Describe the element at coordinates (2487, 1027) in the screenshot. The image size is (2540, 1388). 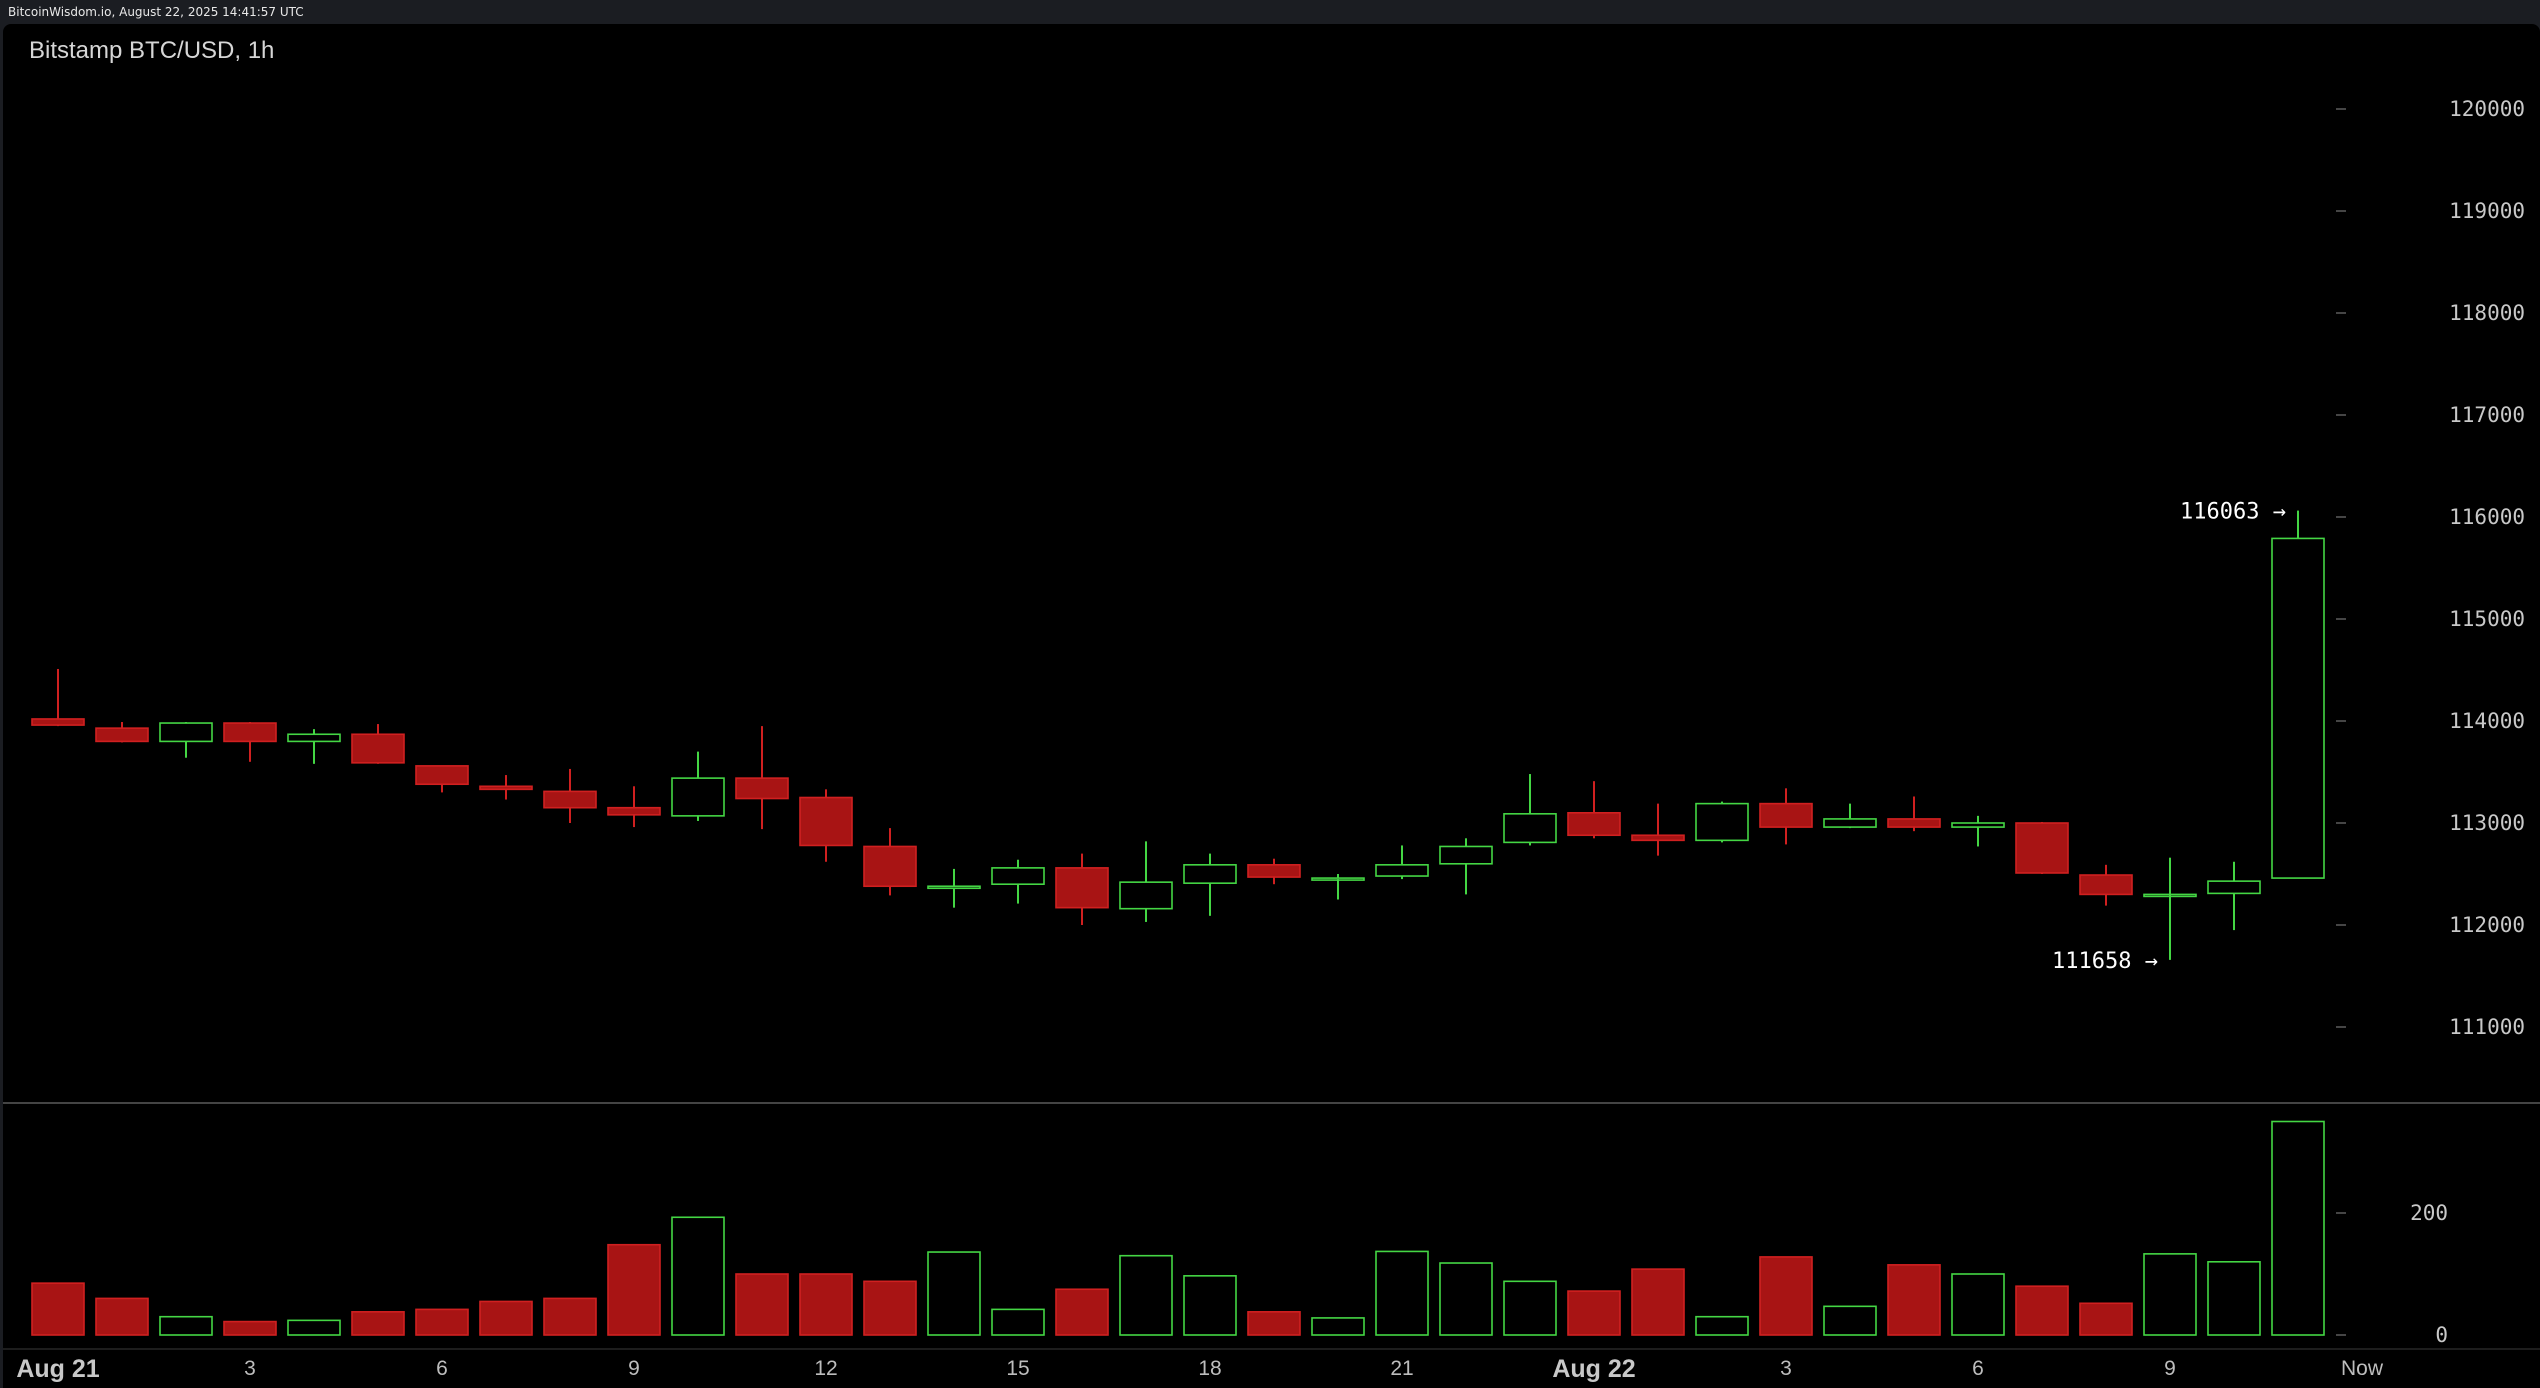
I see `price-tick-label: 111000` at that location.